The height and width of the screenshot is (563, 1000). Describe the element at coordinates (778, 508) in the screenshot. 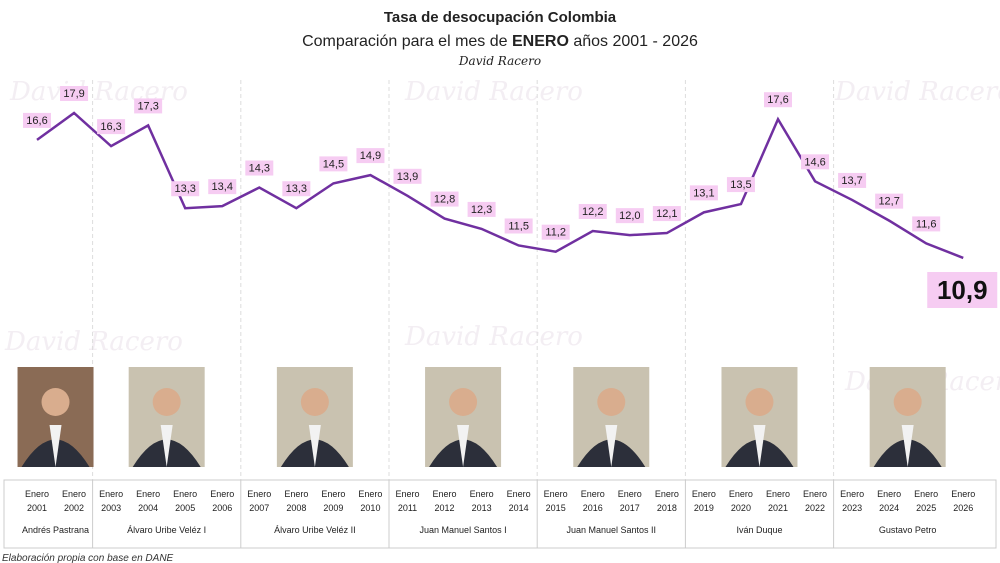

I see `x-tick-year: 2021` at that location.